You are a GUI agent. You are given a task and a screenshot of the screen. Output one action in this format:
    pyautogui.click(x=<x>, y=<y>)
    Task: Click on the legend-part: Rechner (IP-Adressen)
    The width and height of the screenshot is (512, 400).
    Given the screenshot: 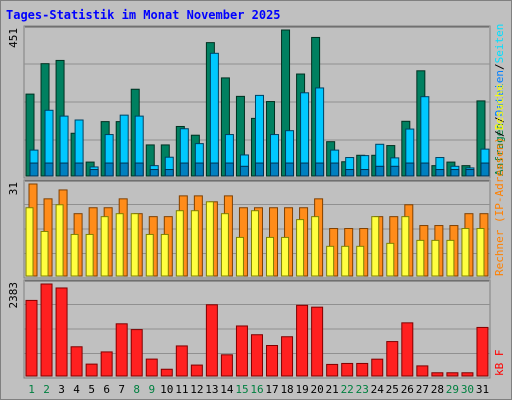 What is the action you would take?
    pyautogui.click(x=499, y=206)
    